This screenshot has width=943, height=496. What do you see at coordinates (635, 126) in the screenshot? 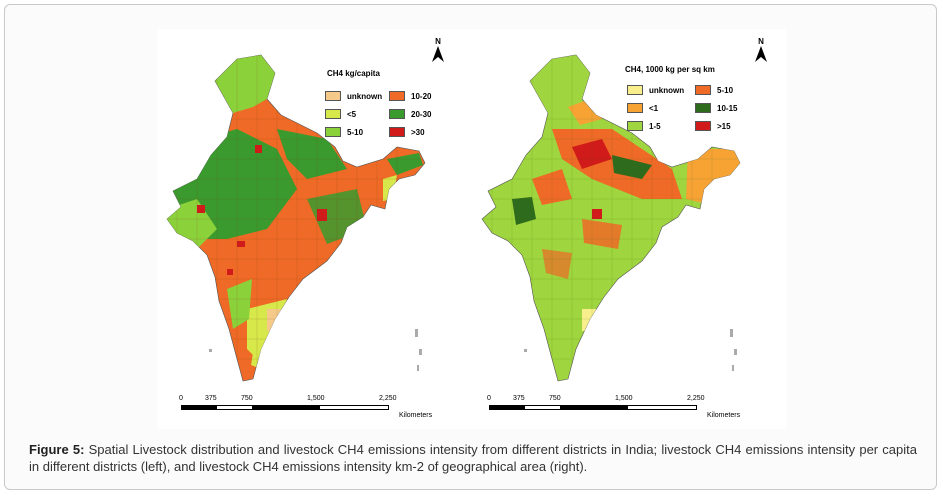
I see `legend-right-1-5-swatch` at bounding box center [635, 126].